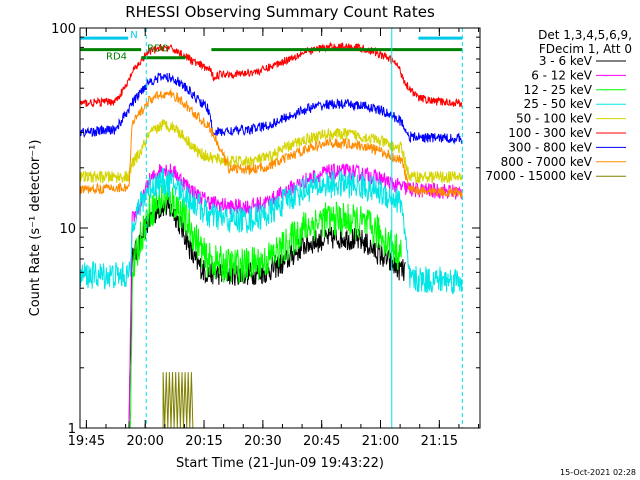  I want to click on x-tick-label: 20:15, so click(203, 441).